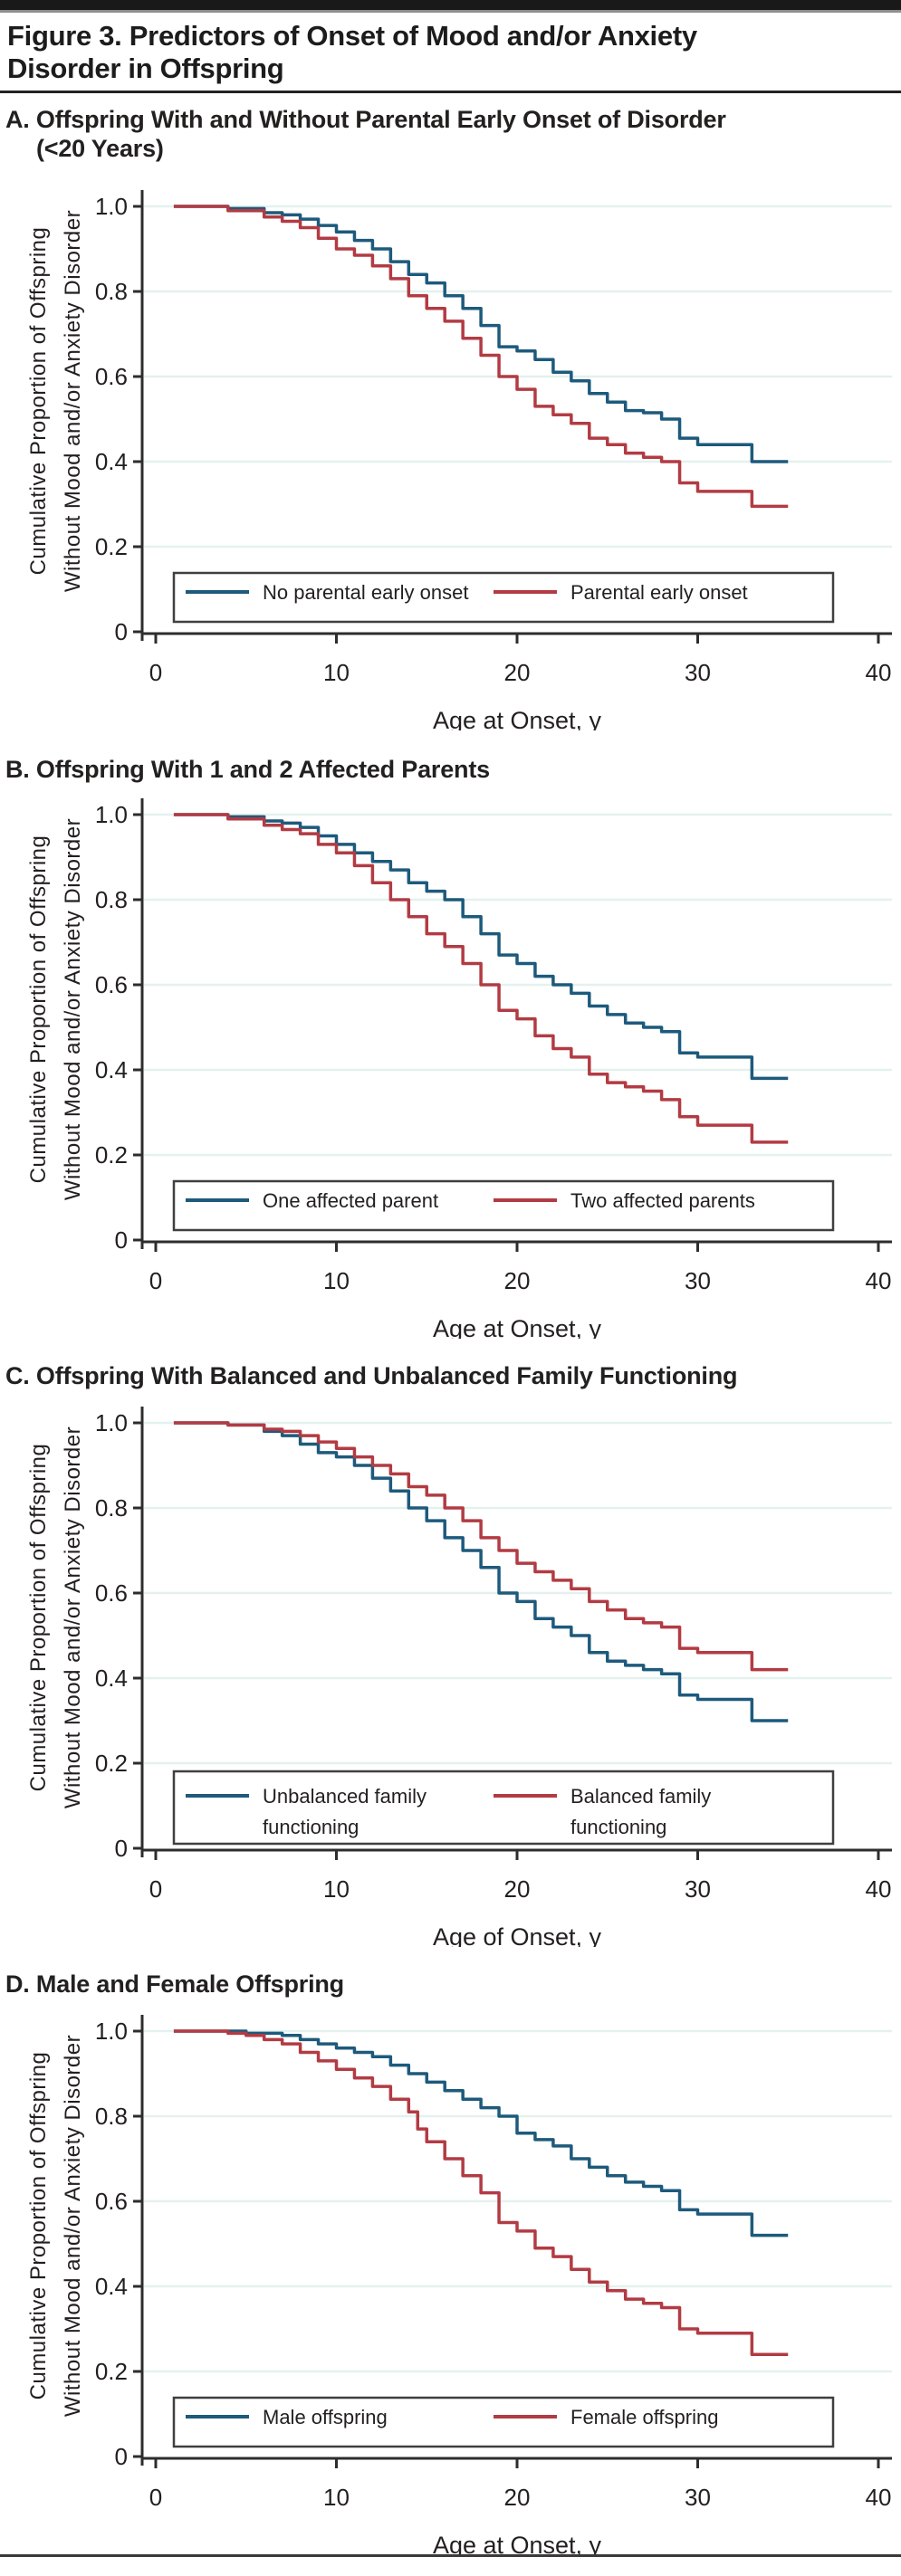  Describe the element at coordinates (450, 5) in the screenshot. I see `top-black-bar` at that location.